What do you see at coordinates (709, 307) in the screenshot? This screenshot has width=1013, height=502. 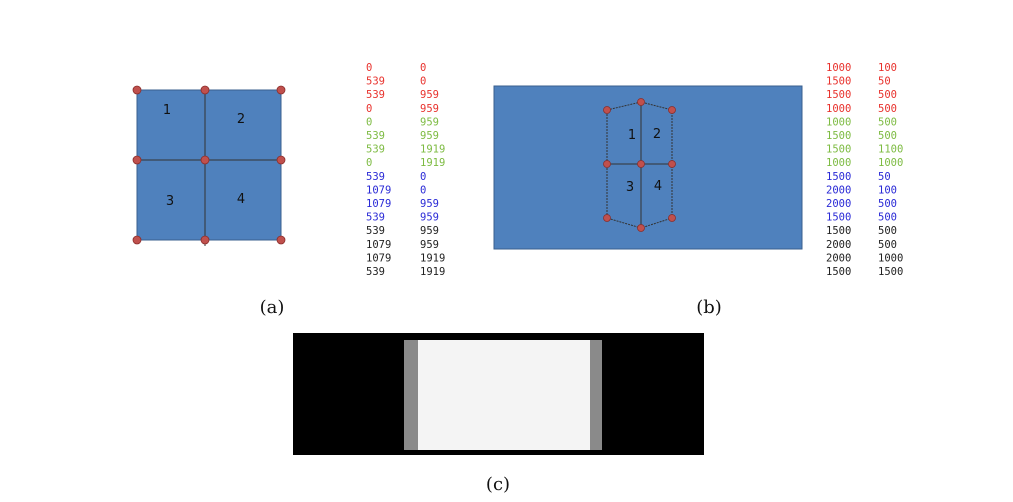 I see `caption: (b)` at bounding box center [709, 307].